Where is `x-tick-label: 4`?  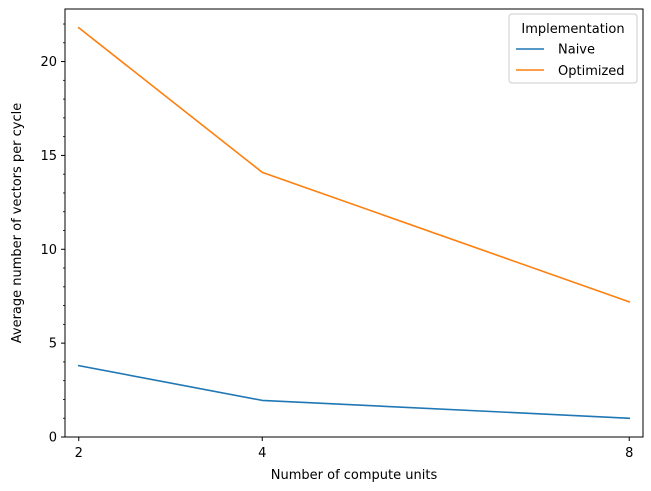 x-tick-label: 4 is located at coordinates (262, 453).